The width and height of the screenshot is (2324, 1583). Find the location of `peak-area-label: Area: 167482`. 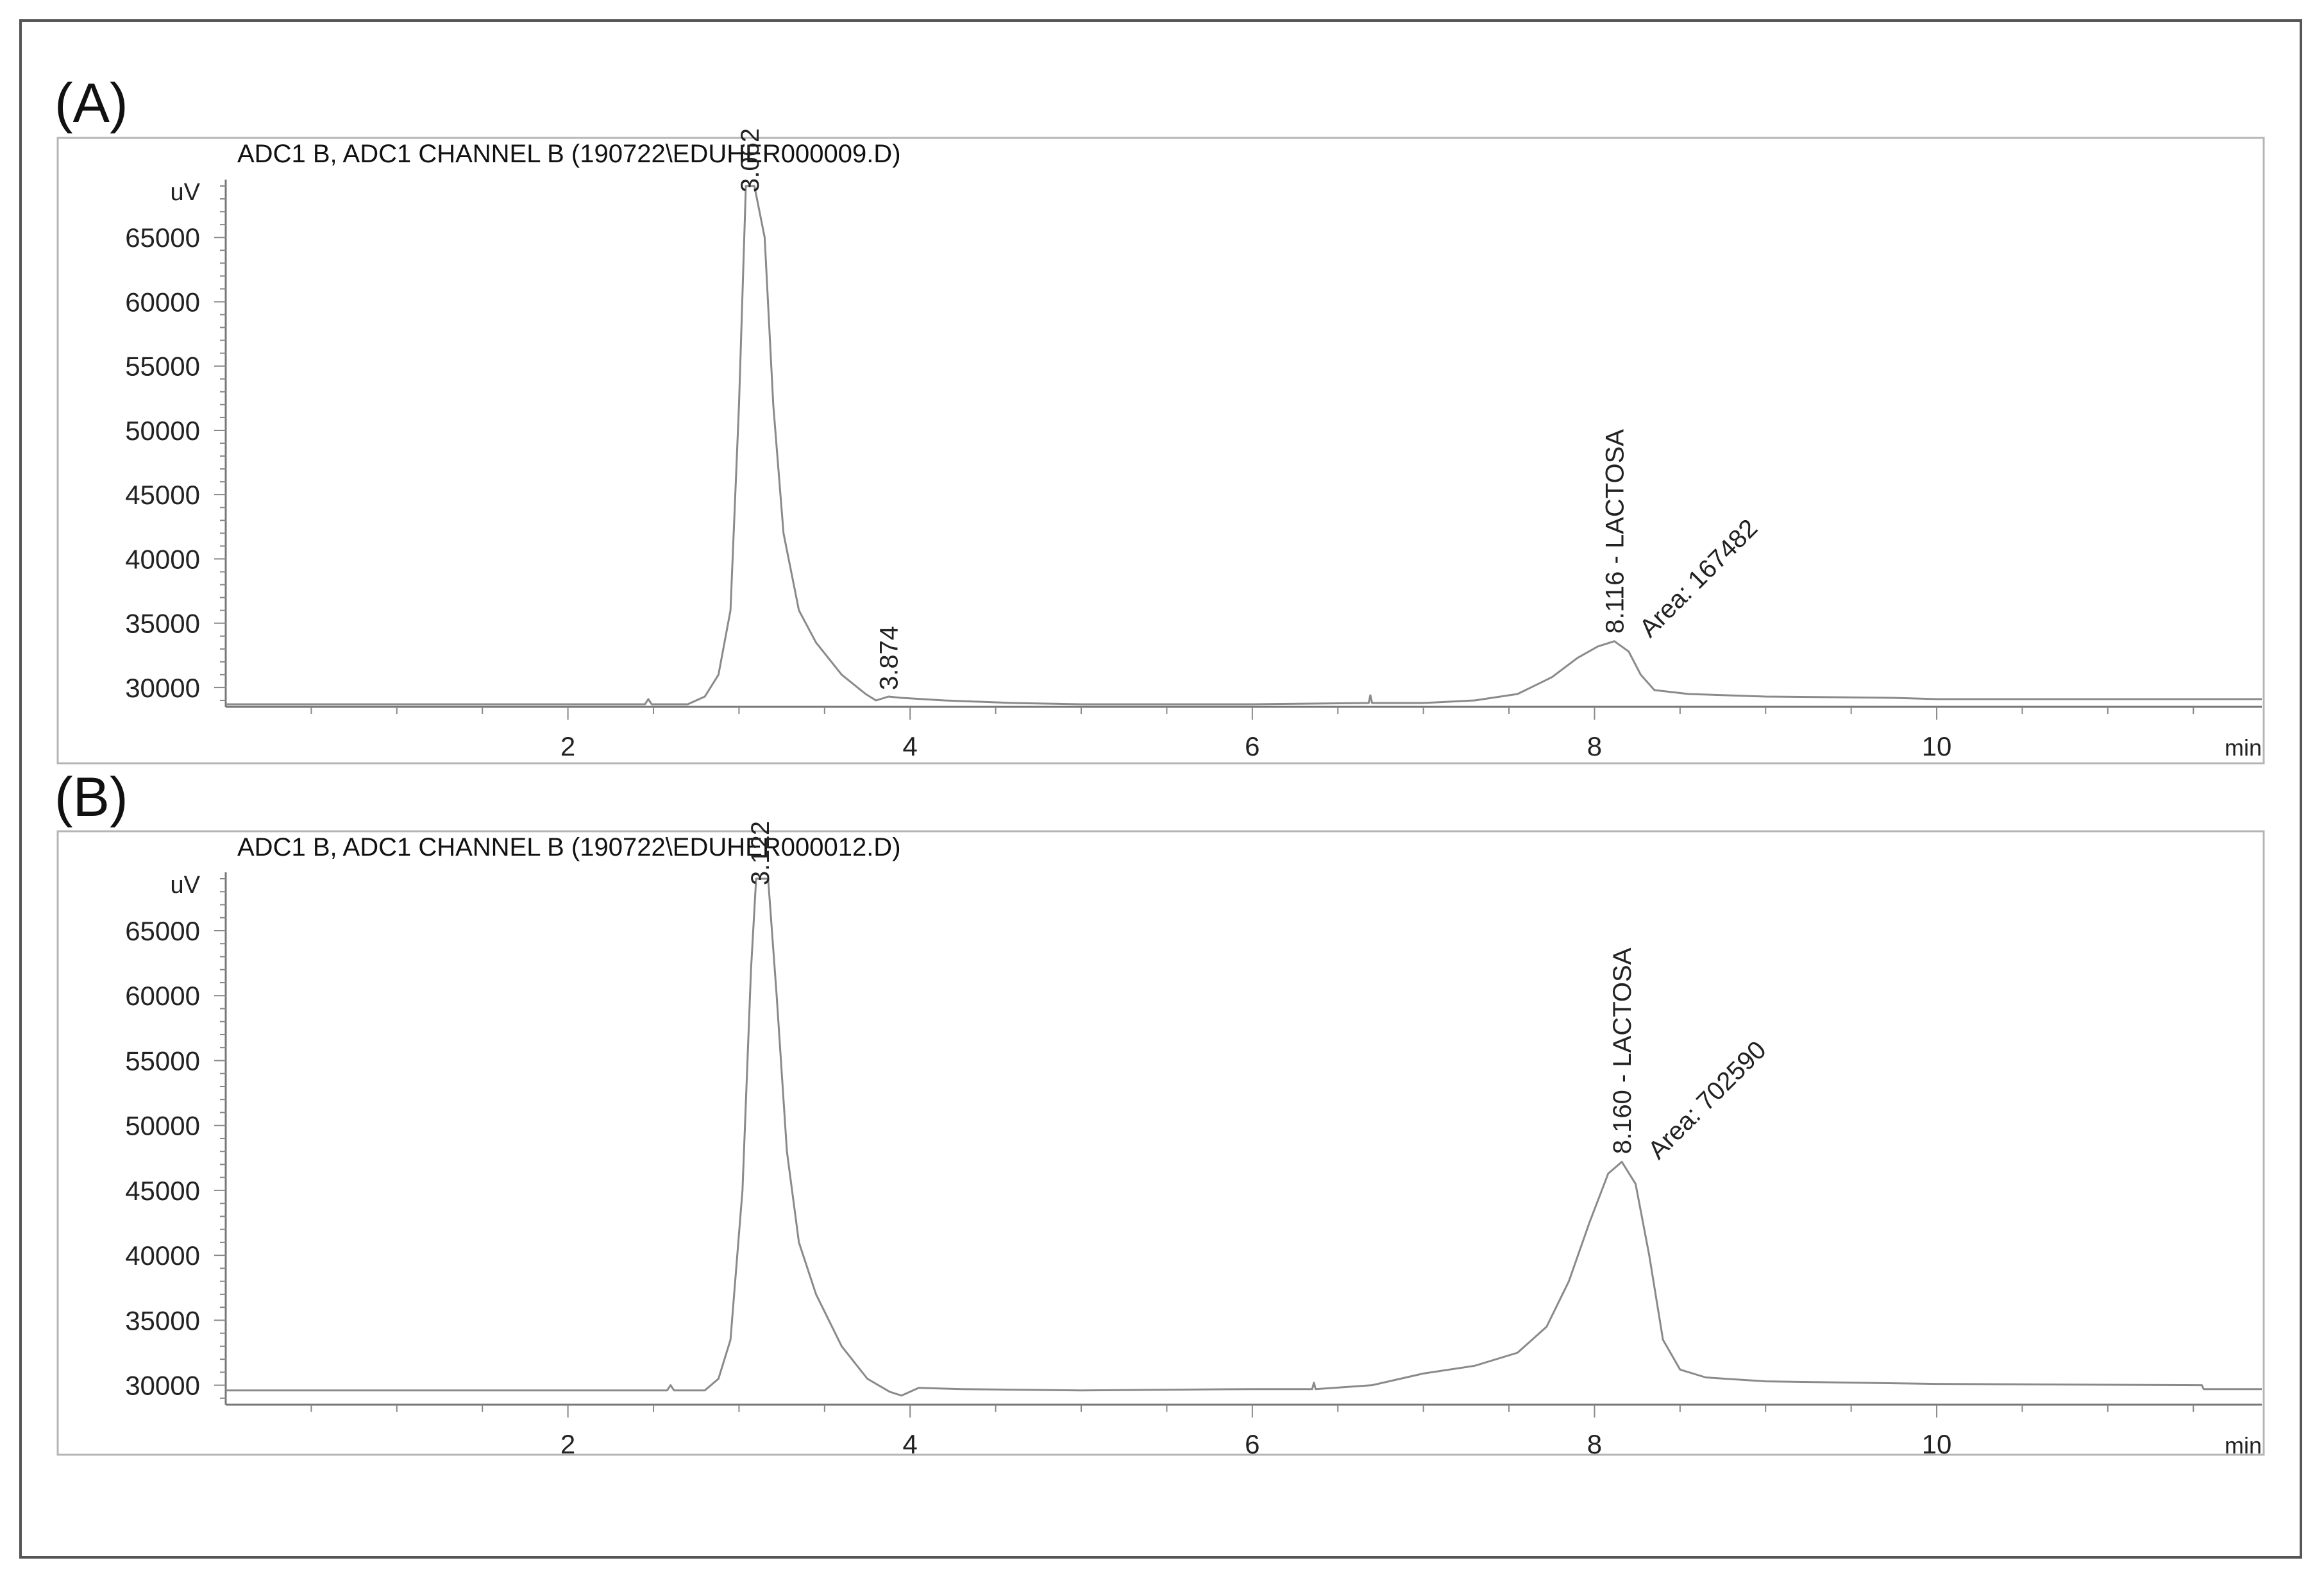

peak-area-label: Area: 167482 is located at coordinates (1698, 578).